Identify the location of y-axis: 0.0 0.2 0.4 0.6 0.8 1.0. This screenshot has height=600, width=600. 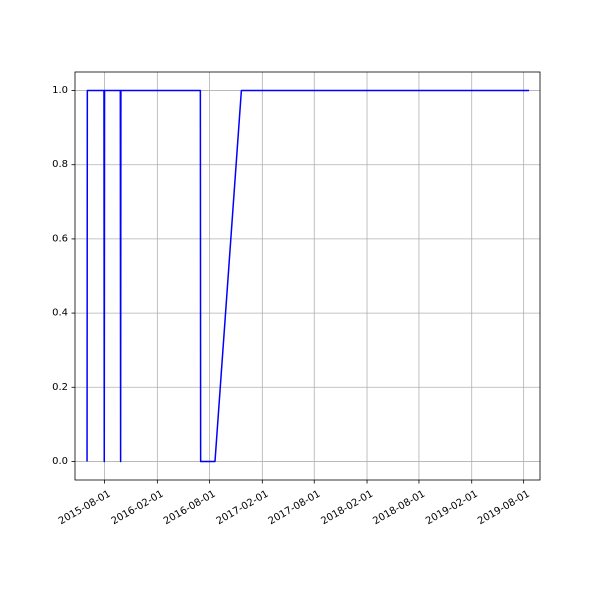
(63, 276).